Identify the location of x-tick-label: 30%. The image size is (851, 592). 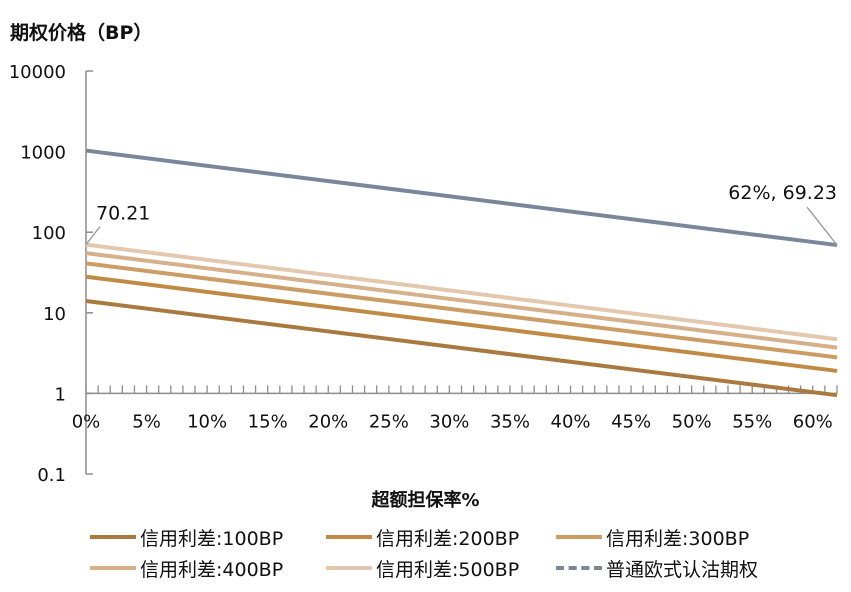
(449, 421).